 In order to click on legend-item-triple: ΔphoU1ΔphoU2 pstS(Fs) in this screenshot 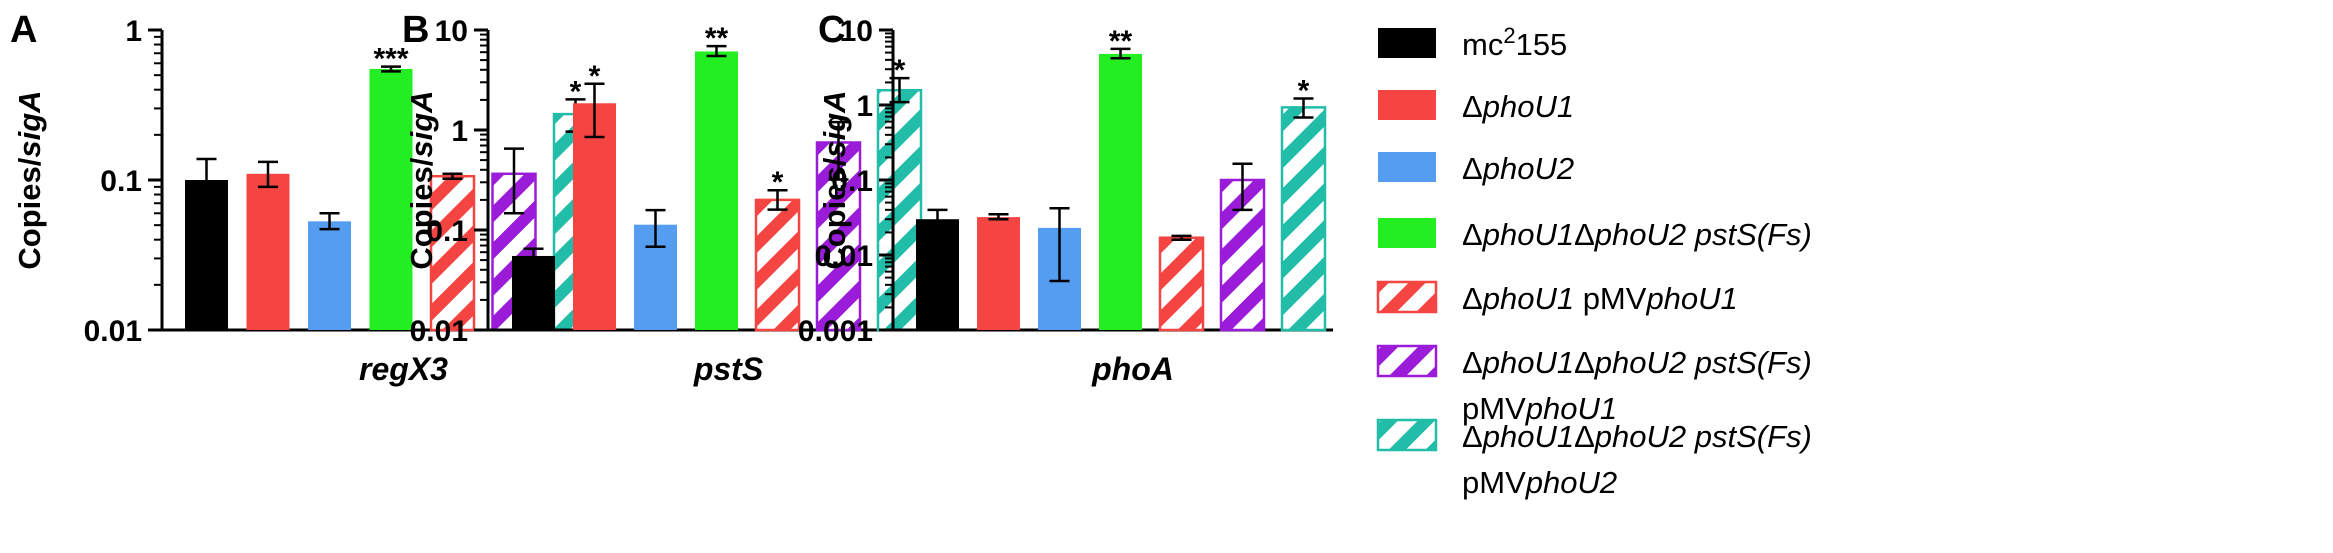, I will do `click(1595, 234)`.